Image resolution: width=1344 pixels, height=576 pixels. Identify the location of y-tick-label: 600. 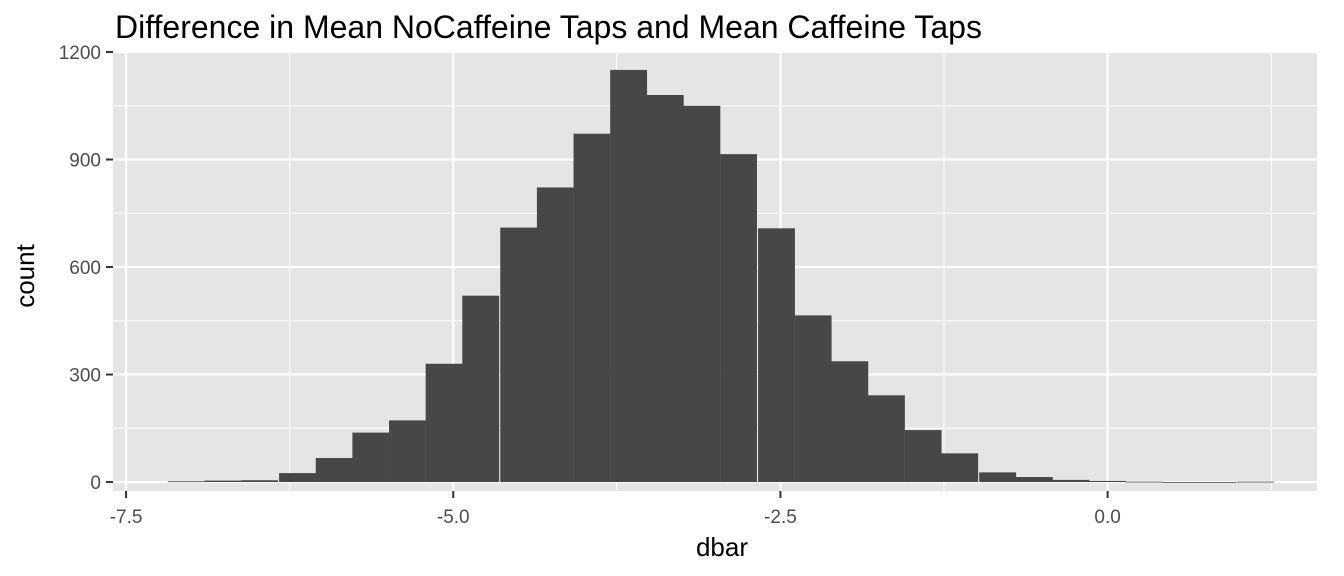
(85, 268).